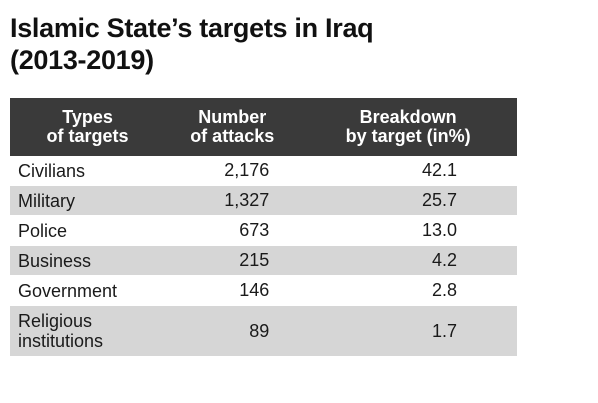 The image size is (598, 403). What do you see at coordinates (87, 136) in the screenshot?
I see `header-types-line-2: of targets` at bounding box center [87, 136].